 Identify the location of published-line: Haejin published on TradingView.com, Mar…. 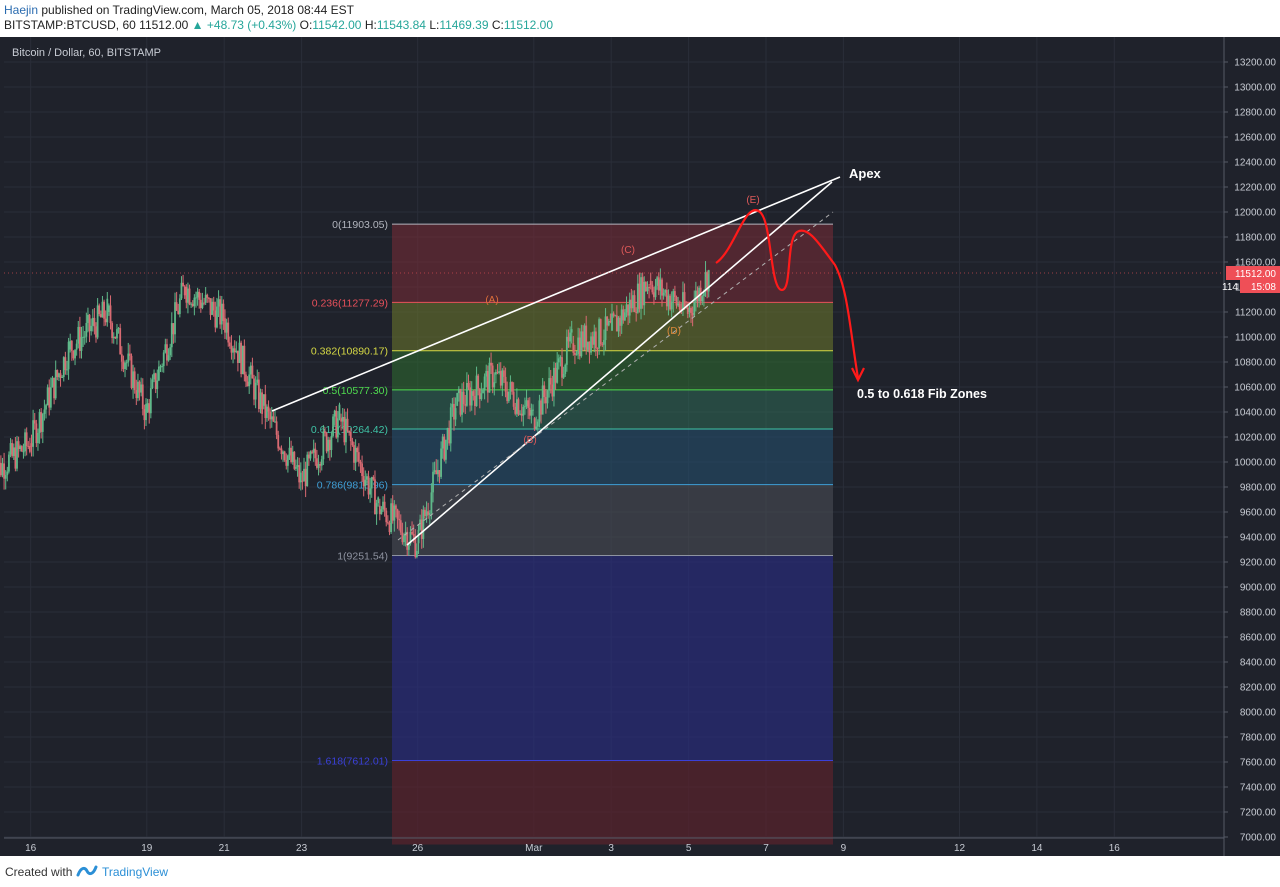
(179, 10).